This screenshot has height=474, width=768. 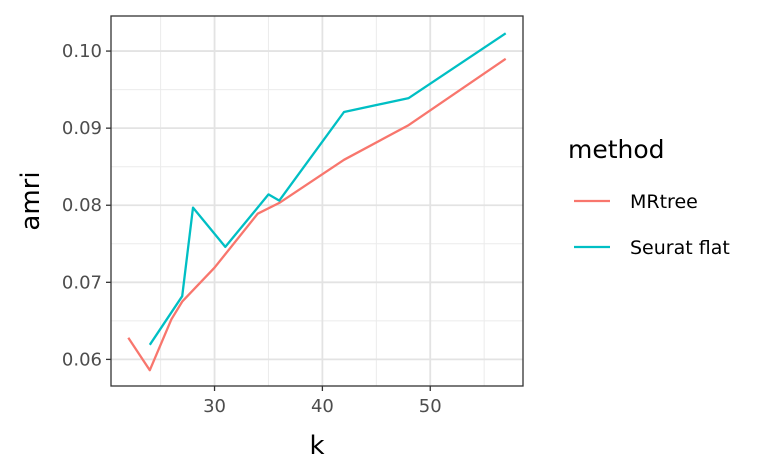 I want to click on y-tick-label: 0.09, so click(x=82, y=128).